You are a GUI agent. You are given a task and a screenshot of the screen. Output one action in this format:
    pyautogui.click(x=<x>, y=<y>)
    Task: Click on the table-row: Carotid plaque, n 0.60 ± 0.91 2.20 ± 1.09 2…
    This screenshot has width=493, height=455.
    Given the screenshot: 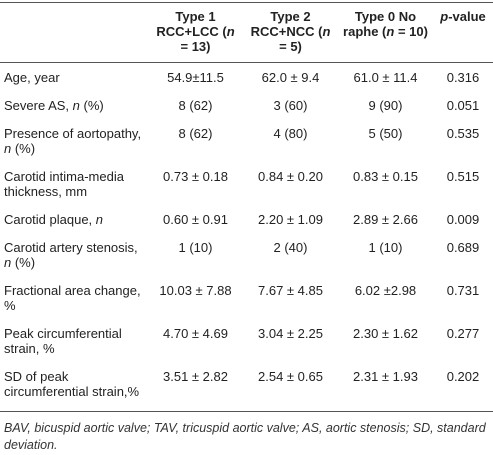 What is the action you would take?
    pyautogui.click(x=246, y=219)
    